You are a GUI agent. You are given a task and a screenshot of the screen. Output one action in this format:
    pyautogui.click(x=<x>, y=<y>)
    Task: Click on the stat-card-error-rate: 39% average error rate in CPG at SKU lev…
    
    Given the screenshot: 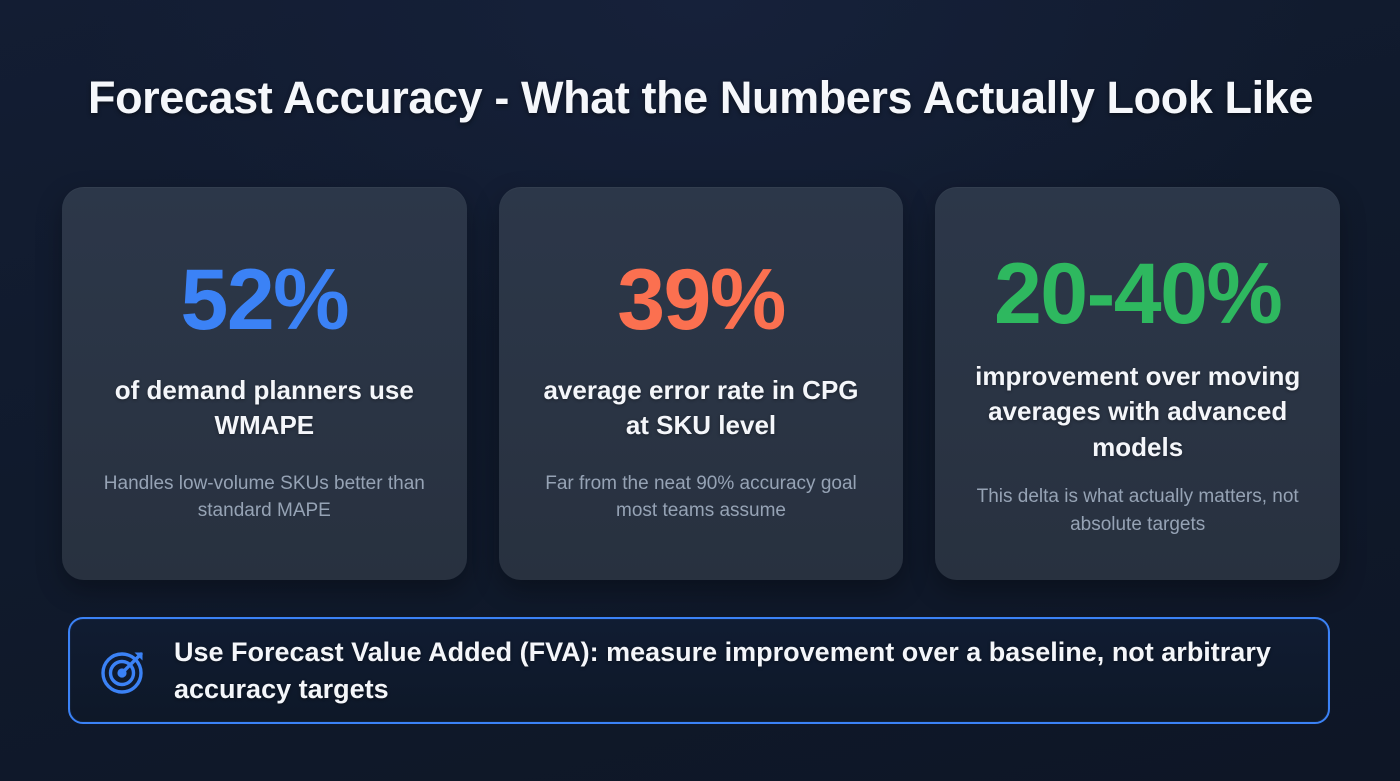 What is the action you would take?
    pyautogui.click(x=701, y=383)
    